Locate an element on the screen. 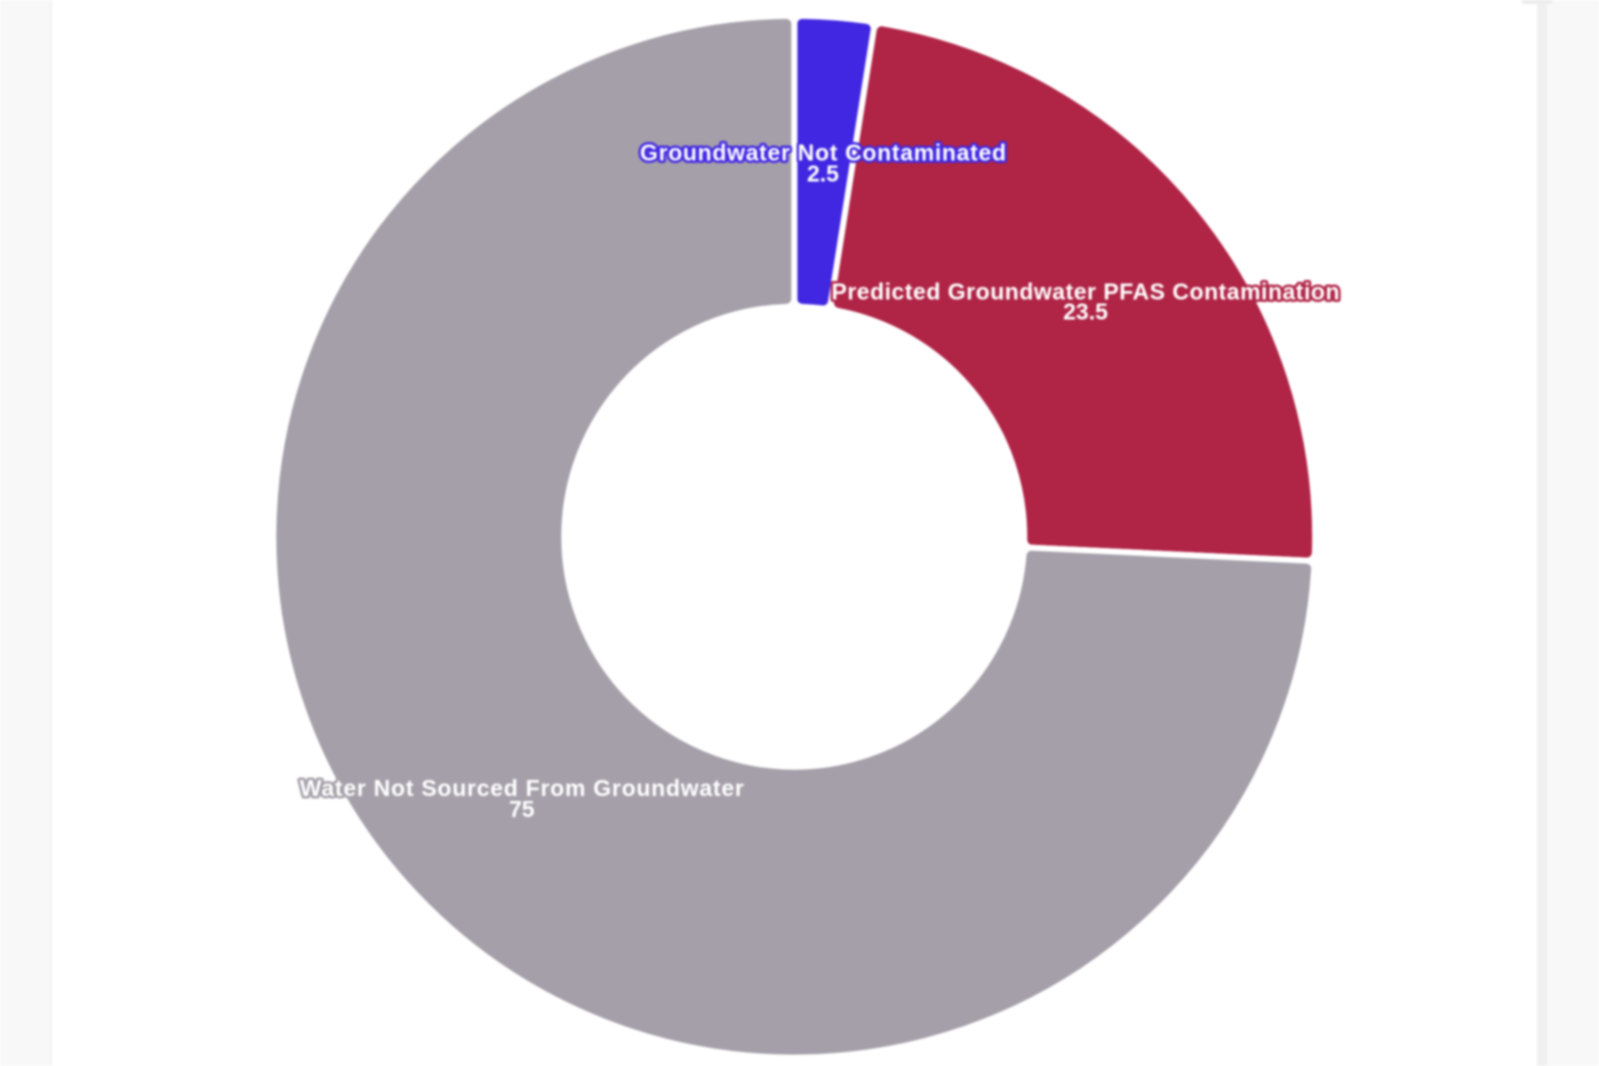  svg-text:Predicted Groundwater PFAS Con: Predicted Groundwater PFAS Contamination is located at coordinates (1086, 292).